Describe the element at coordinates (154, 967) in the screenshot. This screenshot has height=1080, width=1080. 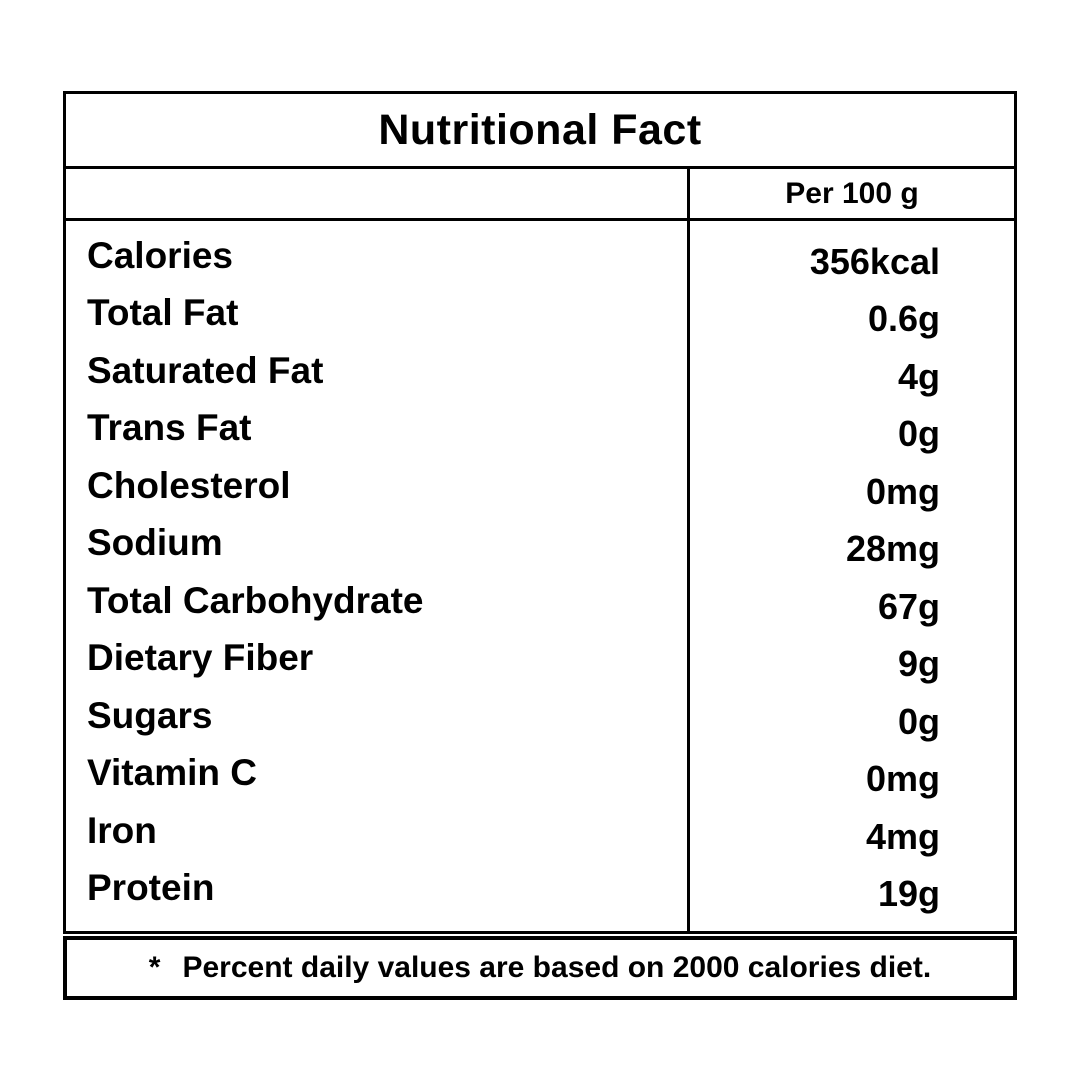
I see `footnote-asterisk: *` at that location.